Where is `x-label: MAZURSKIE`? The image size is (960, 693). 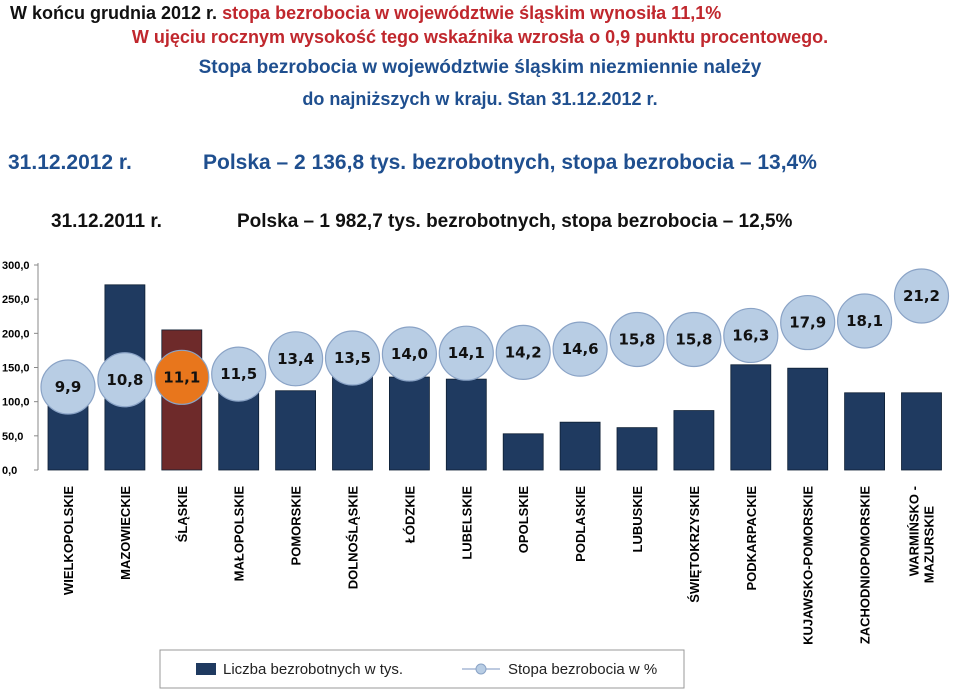
x-label: MAZURSKIE is located at coordinates (929, 545).